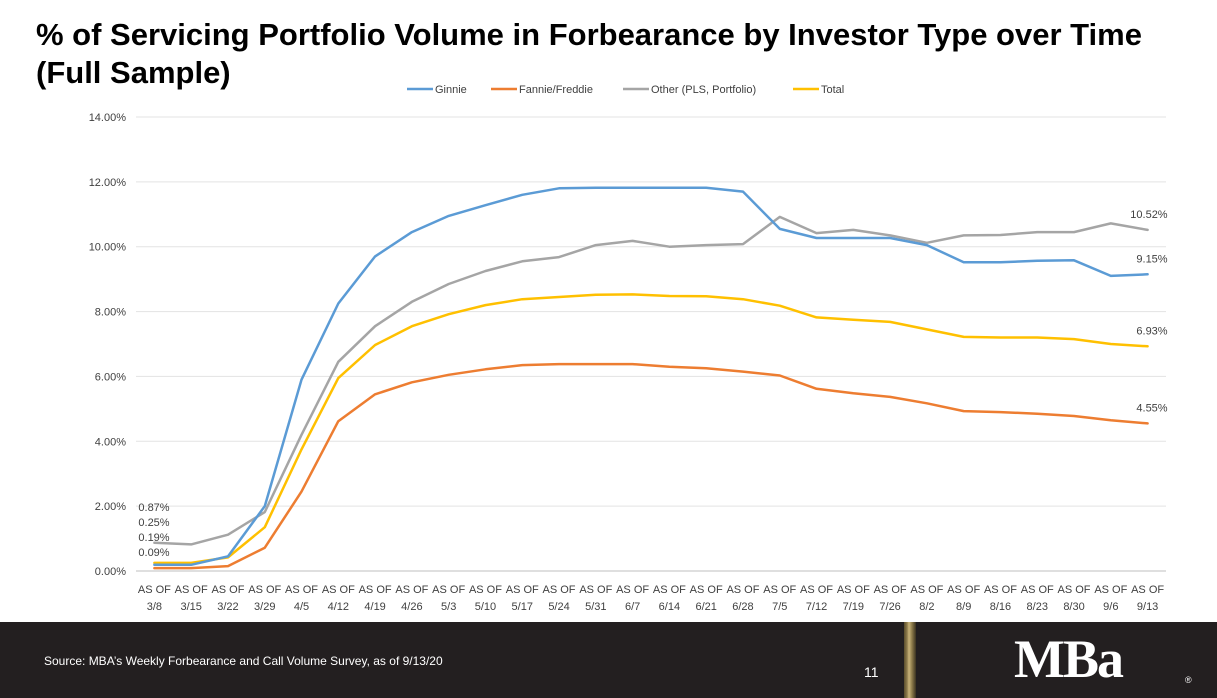 The height and width of the screenshot is (698, 1217). Describe the element at coordinates (448, 598) in the screenshot. I see `x-tick-label: AS OF 5/3` at that location.